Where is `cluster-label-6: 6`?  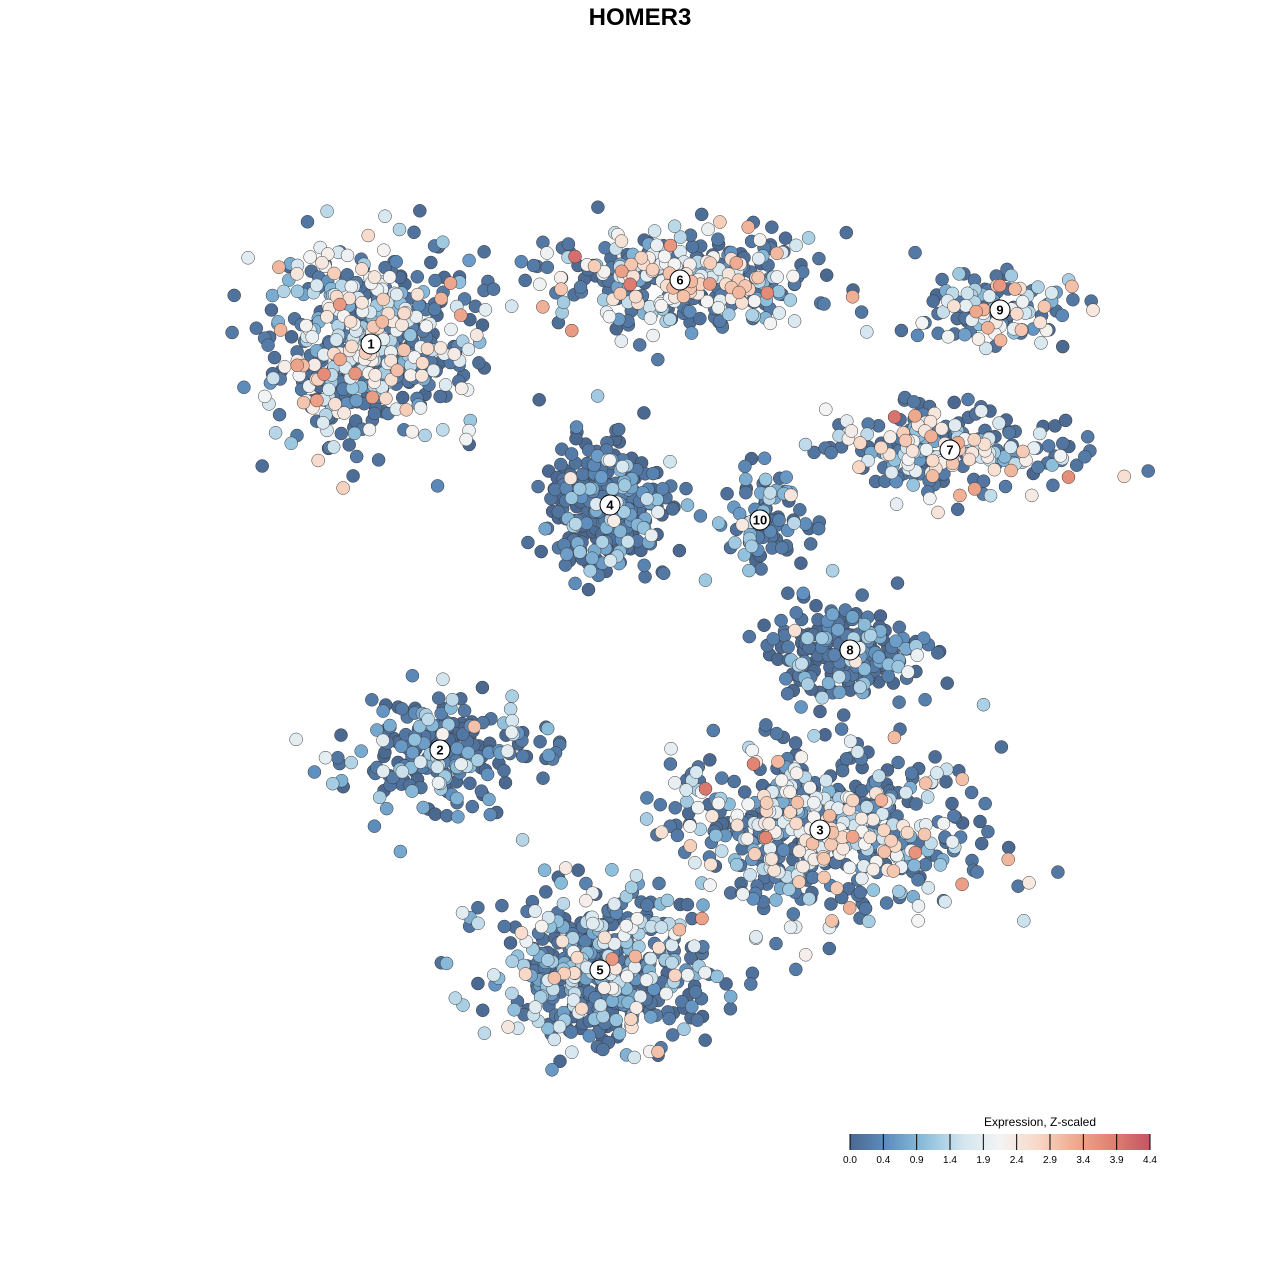
cluster-label-6: 6 is located at coordinates (680, 280).